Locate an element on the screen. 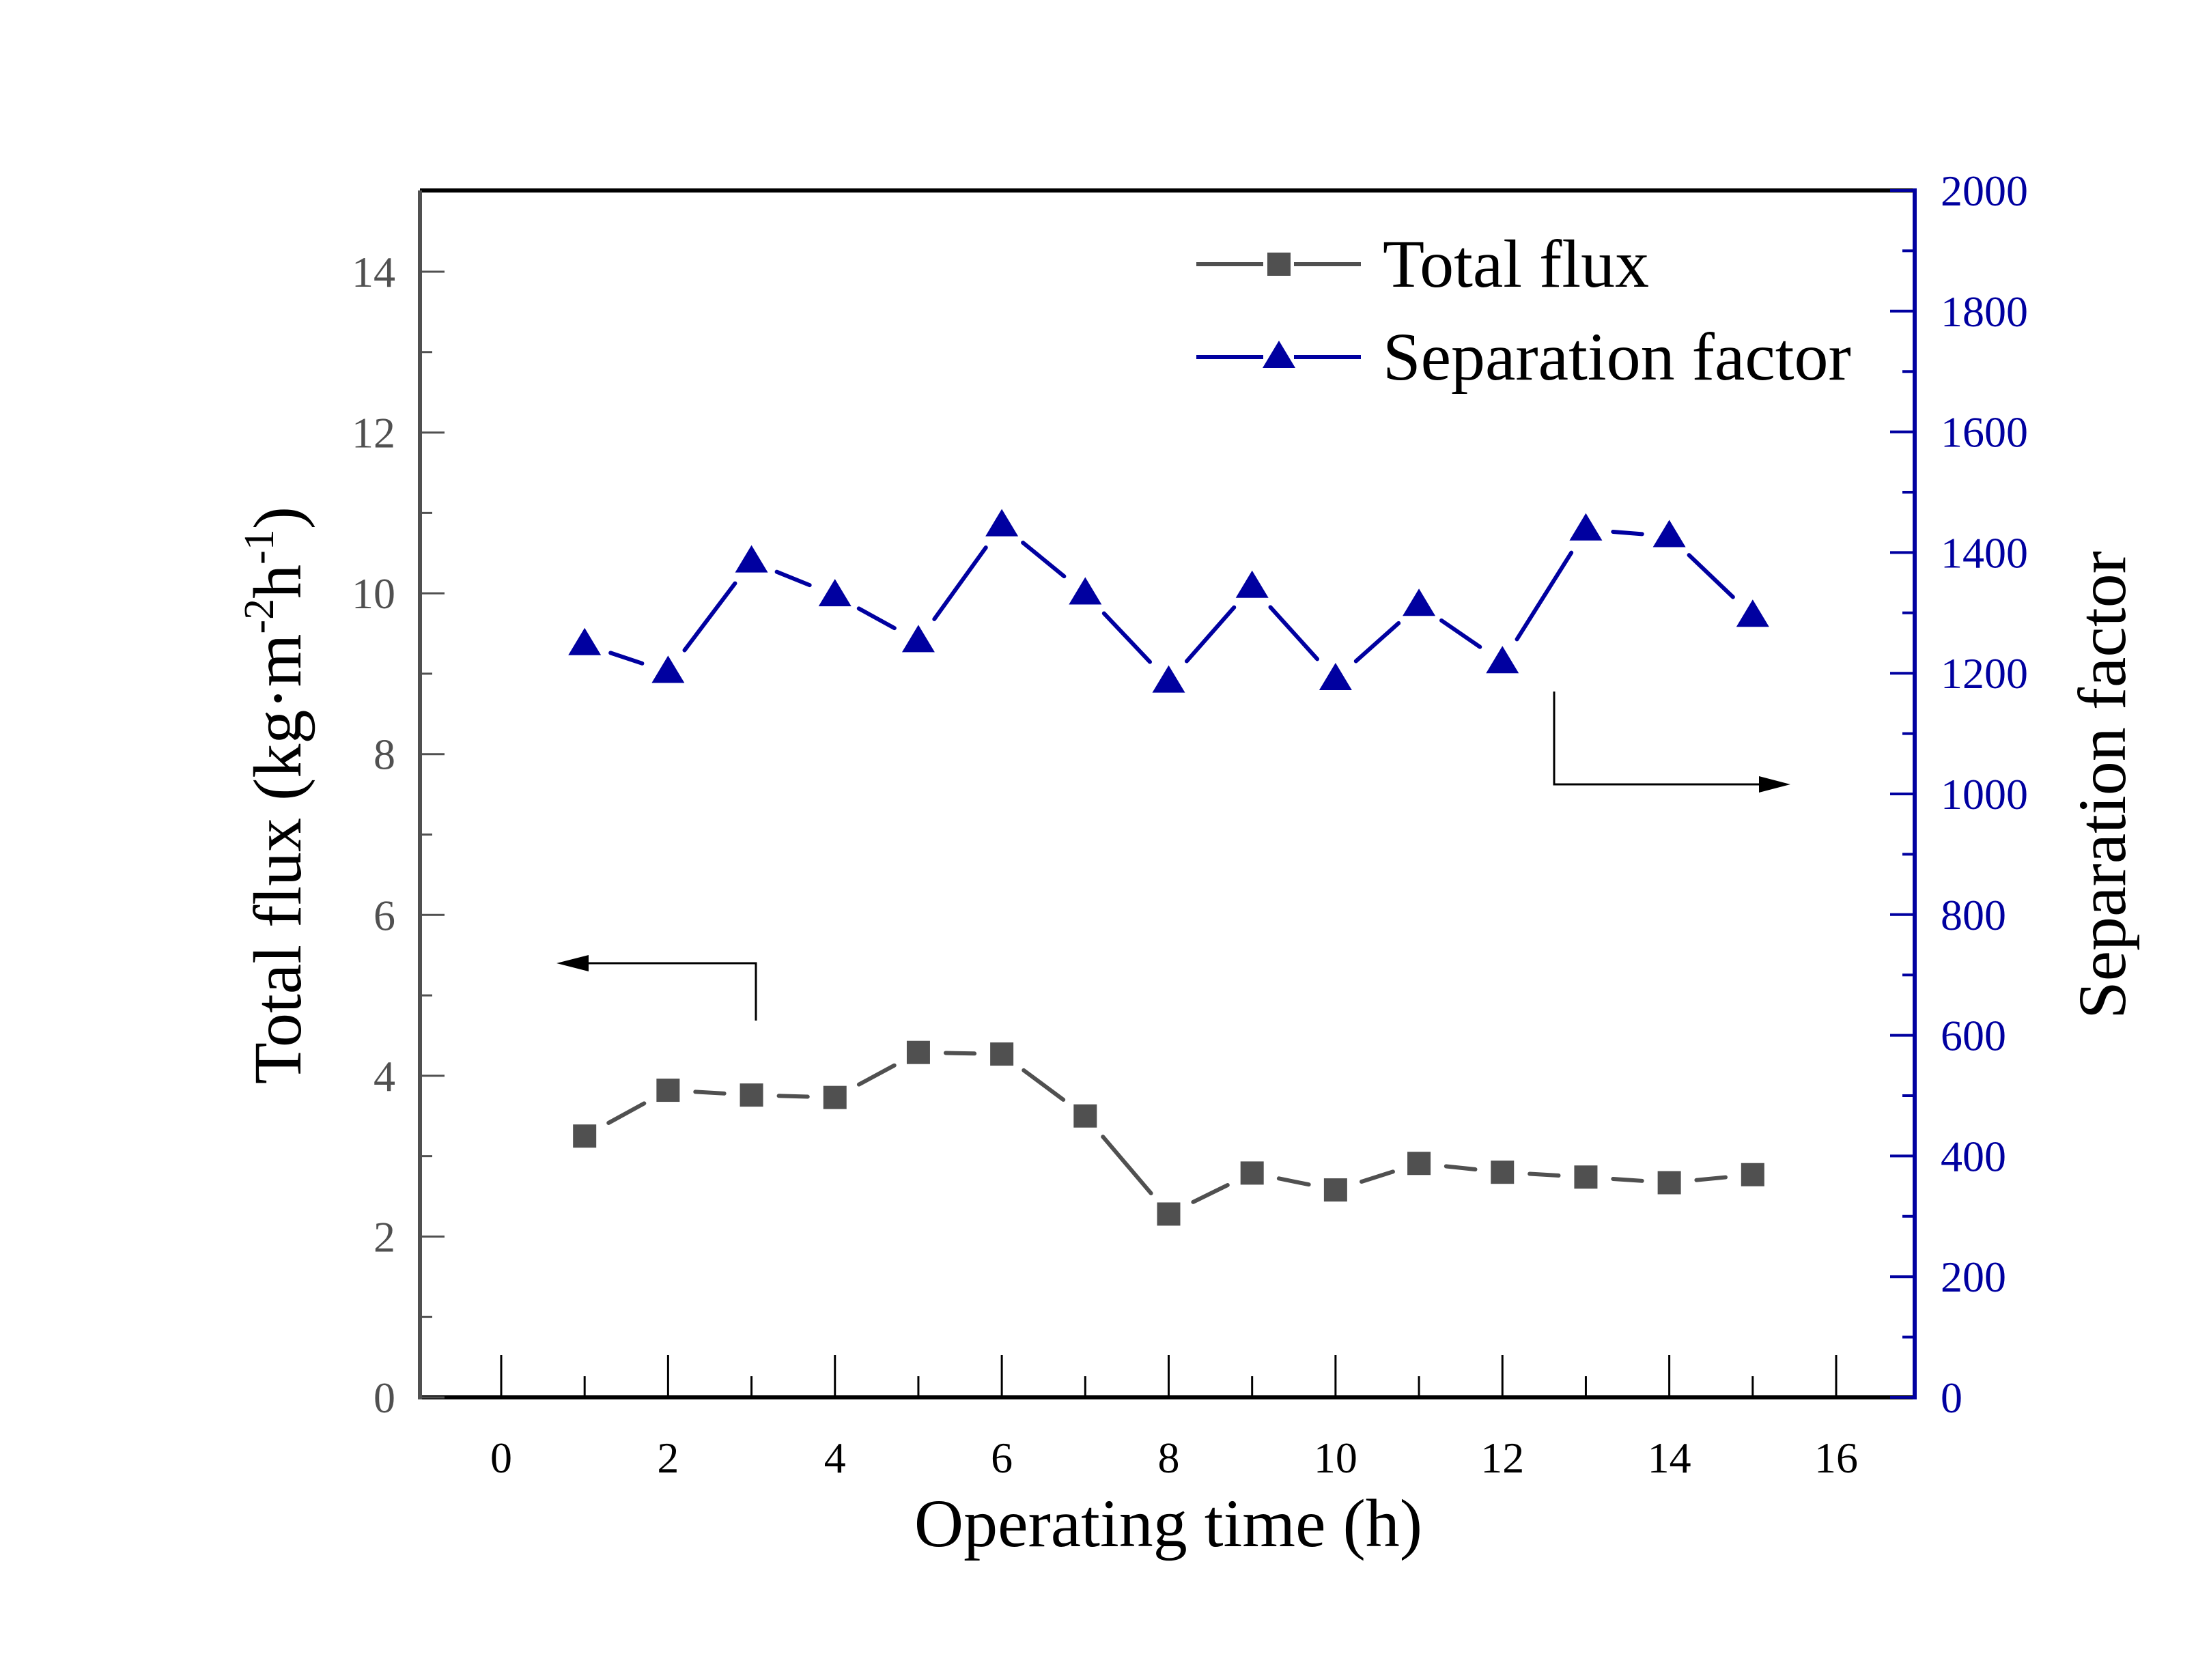 This screenshot has height=1680, width=2196. y-left-tick-label: 6 is located at coordinates (385, 915).